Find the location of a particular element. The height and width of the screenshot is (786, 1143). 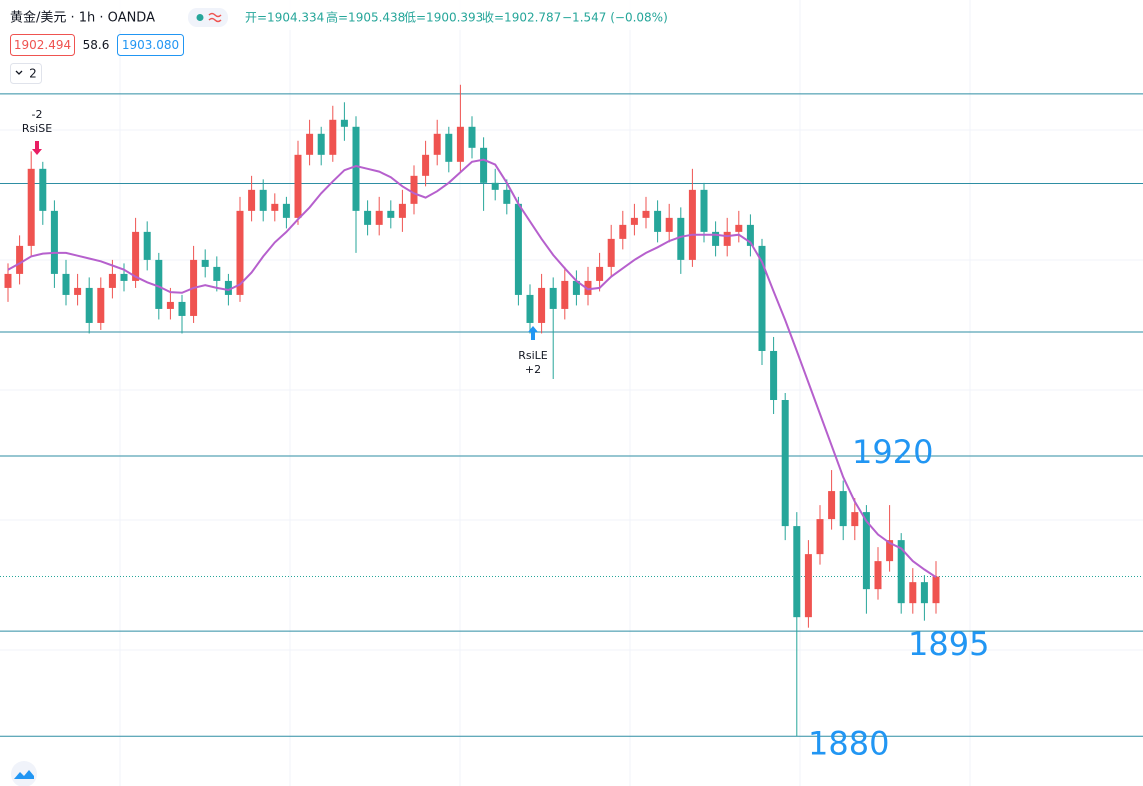

bid: 1902.494 is located at coordinates (42, 45).